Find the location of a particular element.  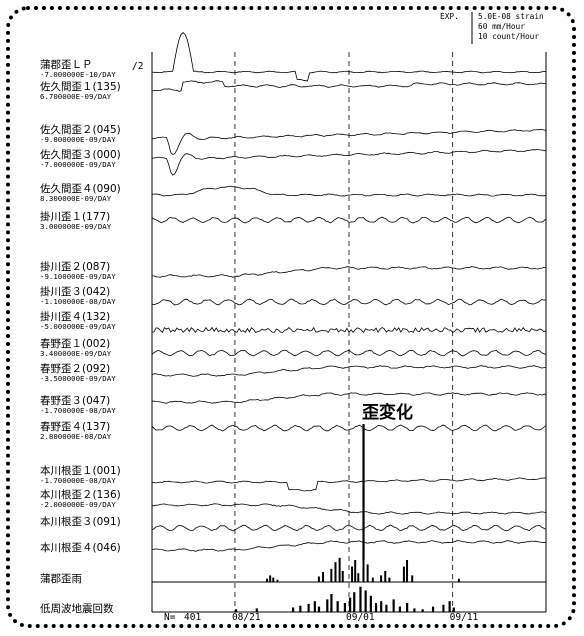

series-rate: -1.100000E-08/DAY is located at coordinates (78, 301).